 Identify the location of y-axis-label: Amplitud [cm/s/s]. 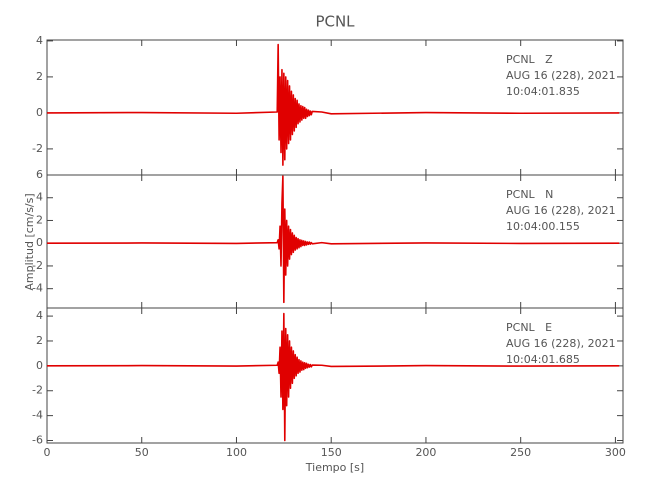
(29, 241).